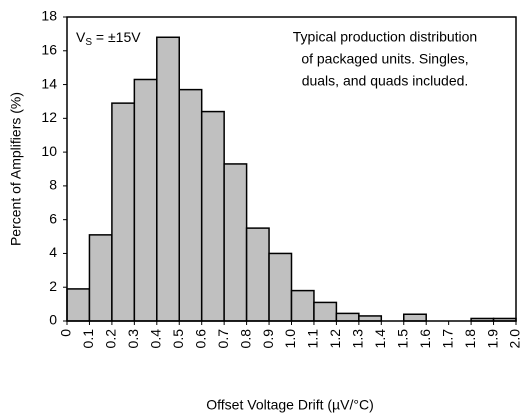 The width and height of the screenshot is (523, 418). Describe the element at coordinates (515, 339) in the screenshot. I see `x-tick-label: 2.0` at that location.